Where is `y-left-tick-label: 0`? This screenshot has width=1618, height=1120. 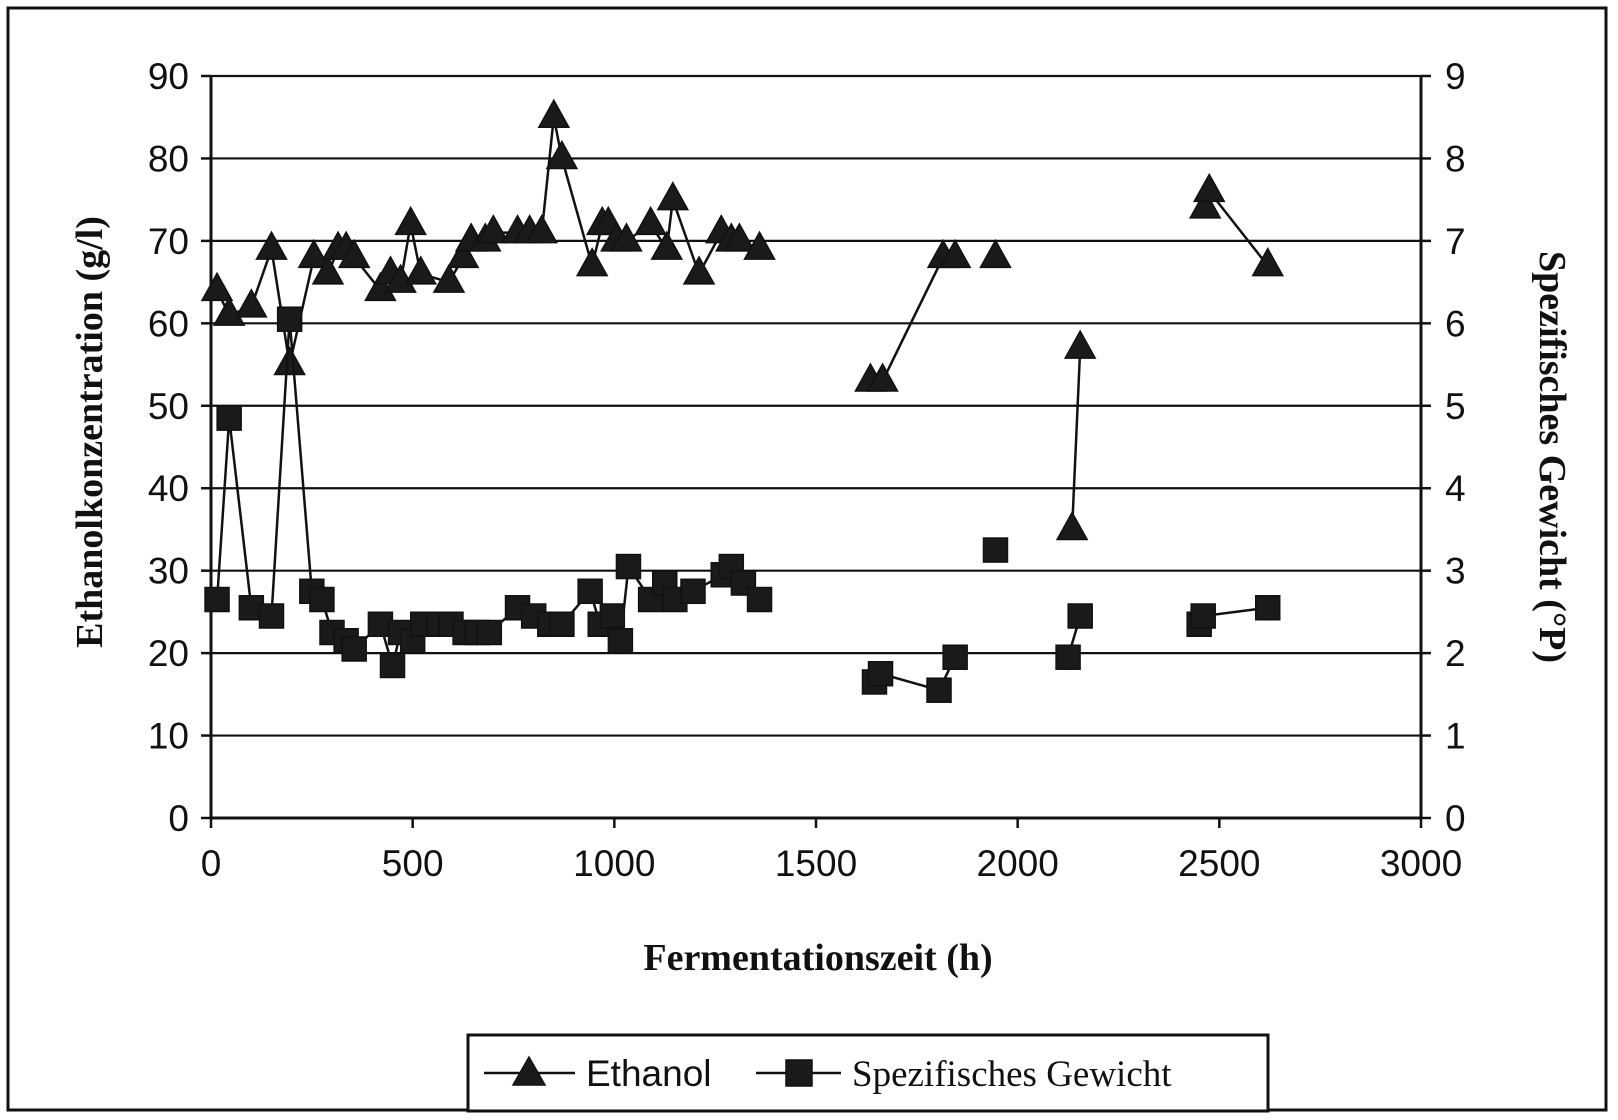 y-left-tick-label: 0 is located at coordinates (178, 818).